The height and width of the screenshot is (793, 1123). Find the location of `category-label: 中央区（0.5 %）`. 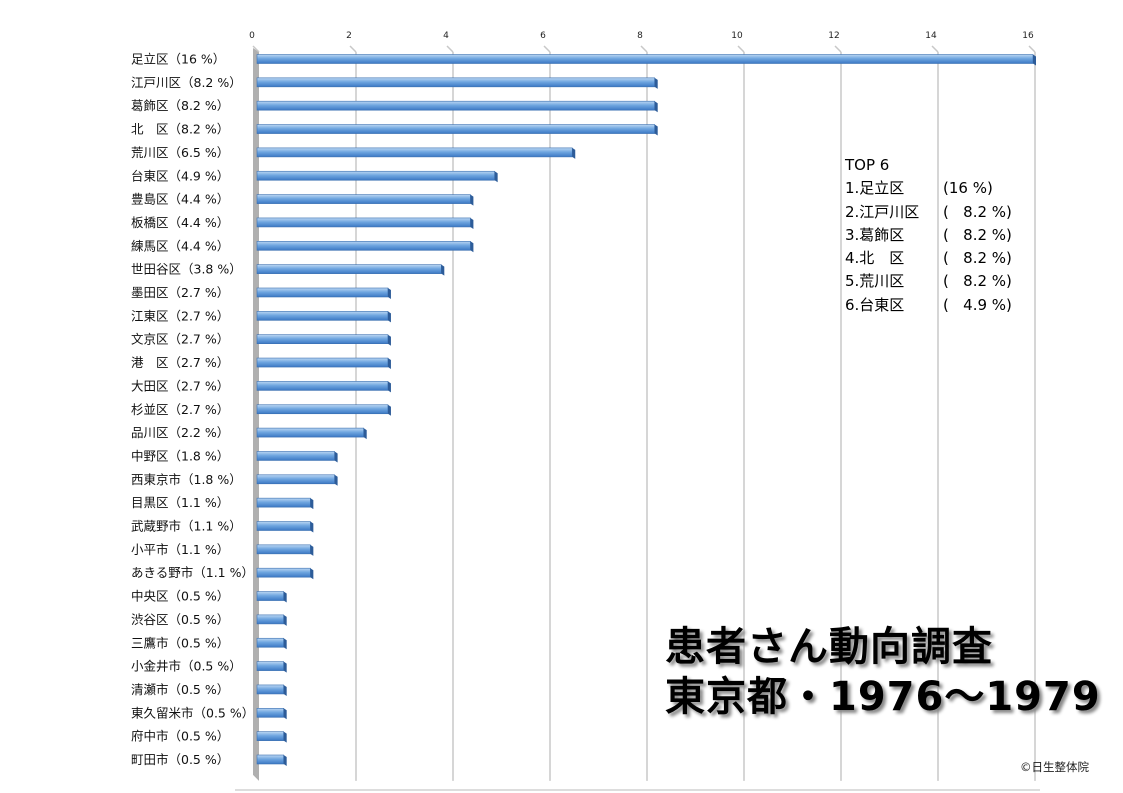

category-label: 中央区（0.5 %） is located at coordinates (180, 596).